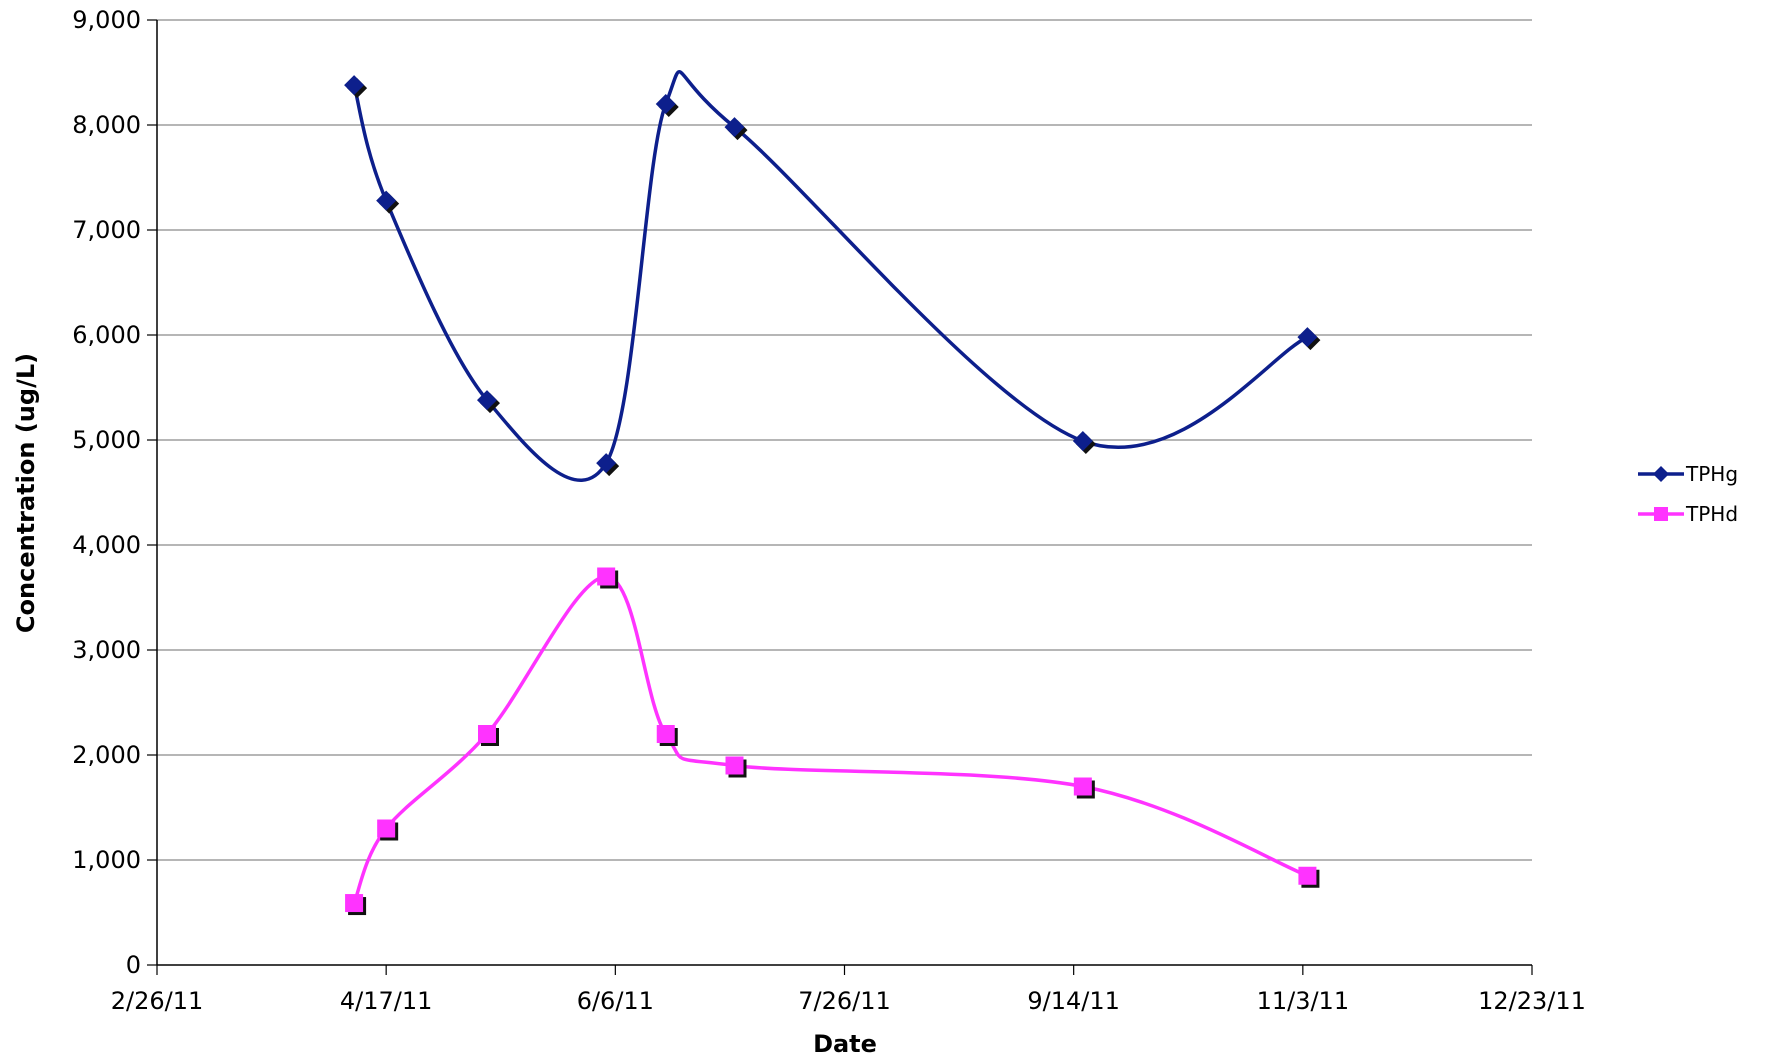 Image resolution: width=1769 pixels, height=1063 pixels. What do you see at coordinates (106, 230) in the screenshot?
I see `y-tick-label: 7,000` at bounding box center [106, 230].